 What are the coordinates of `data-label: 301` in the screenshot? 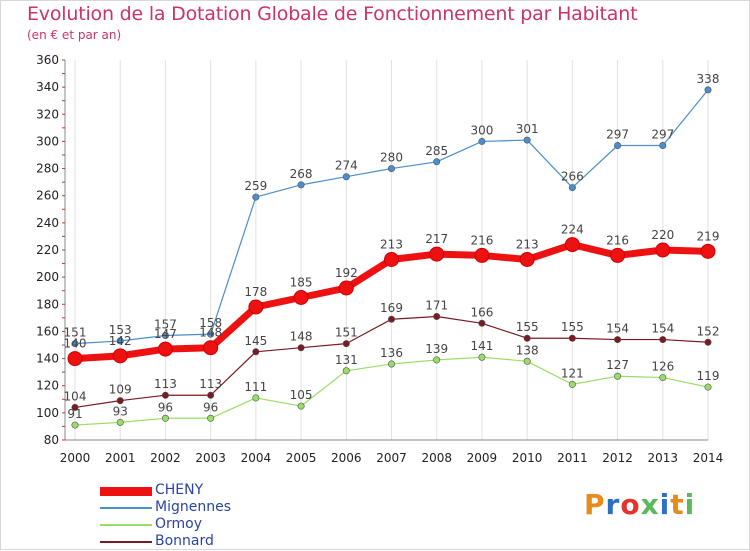 It's located at (527, 129).